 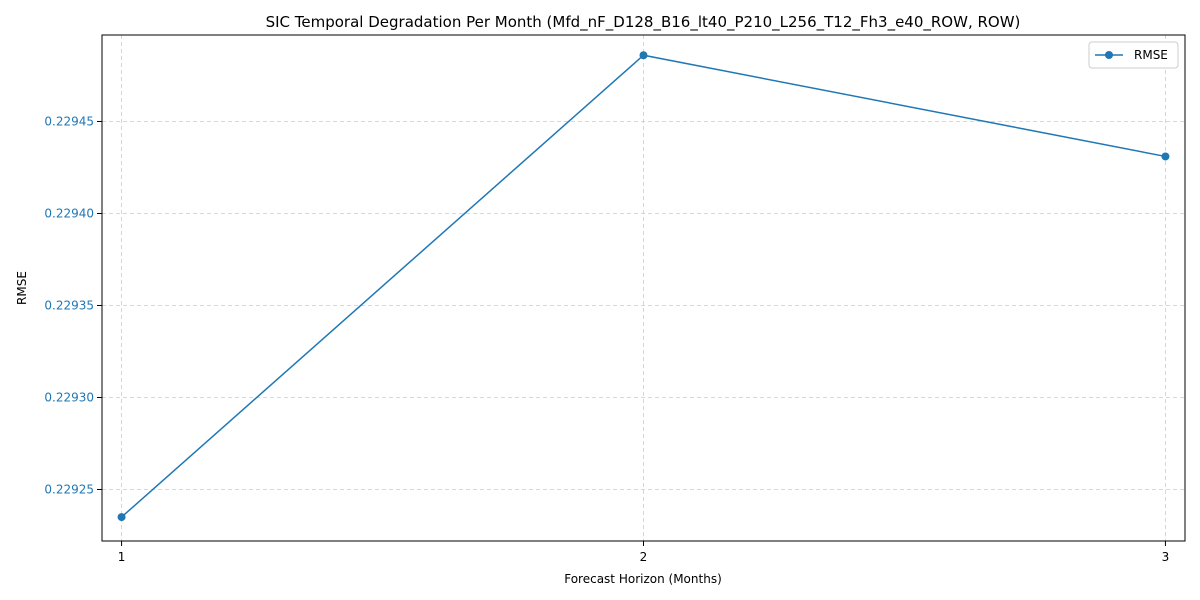 I want to click on y-tick-label: 0.22930, so click(x=69, y=397).